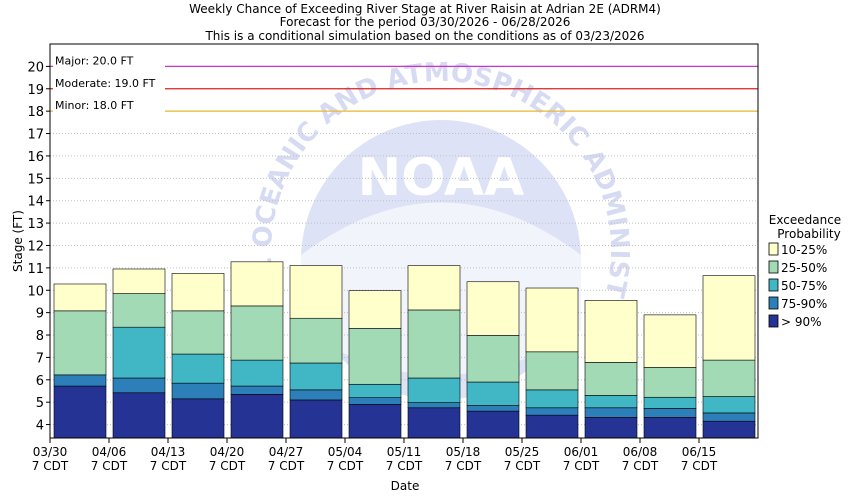 The image size is (850, 500). Describe the element at coordinates (35, 67) in the screenshot. I see `y-tick-label: 20` at that location.